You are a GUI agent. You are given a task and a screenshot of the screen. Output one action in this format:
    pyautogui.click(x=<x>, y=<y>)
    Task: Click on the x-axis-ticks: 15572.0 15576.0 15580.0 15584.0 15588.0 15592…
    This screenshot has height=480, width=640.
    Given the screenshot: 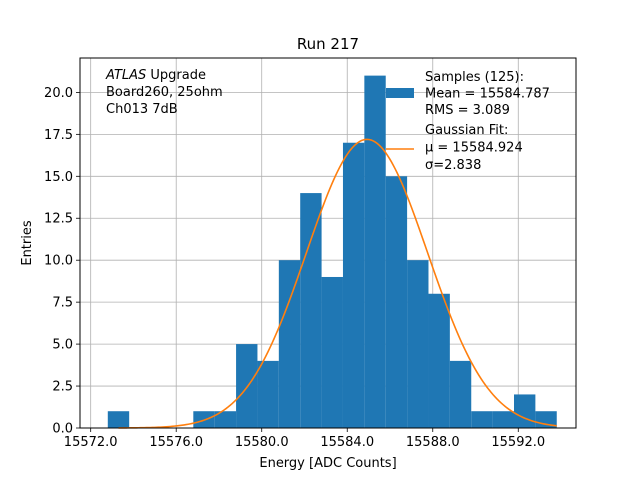 What is the action you would take?
    pyautogui.click(x=304, y=439)
    